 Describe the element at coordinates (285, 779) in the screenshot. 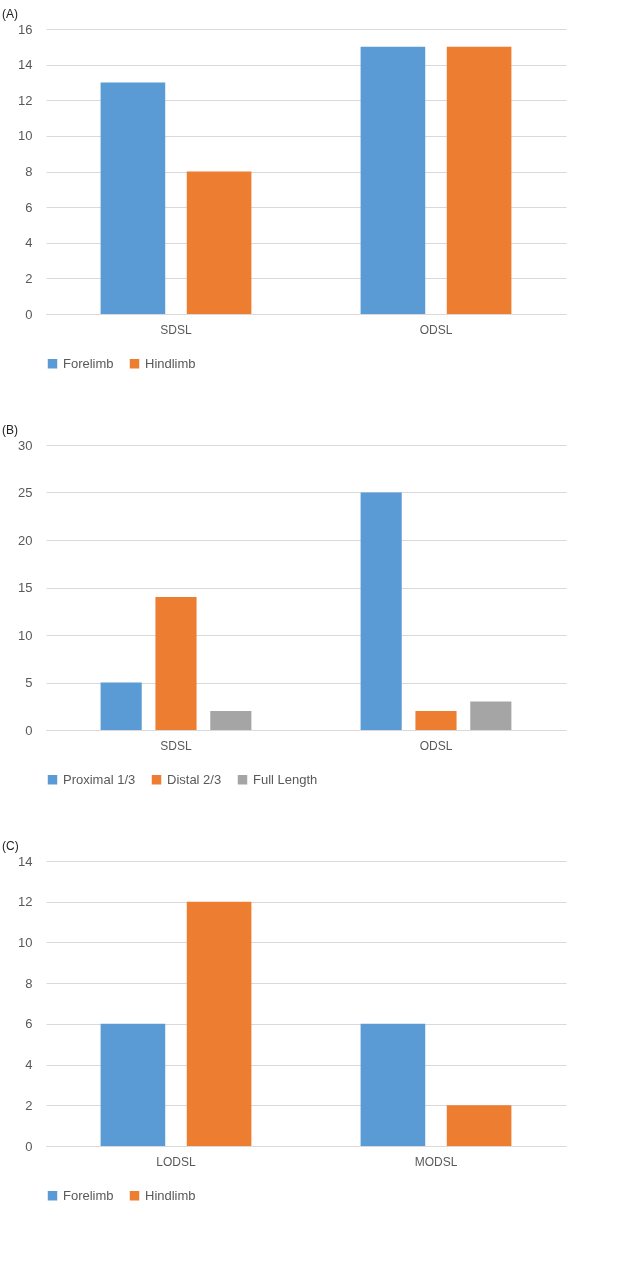

I see `legend-label: Full Length` at that location.